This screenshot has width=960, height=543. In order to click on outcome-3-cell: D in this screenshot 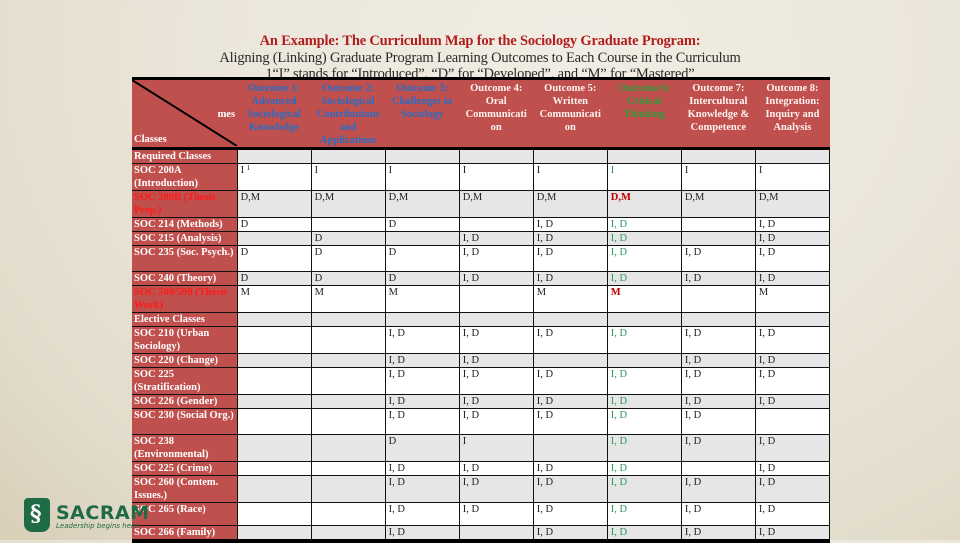, I will do `click(422, 258)`.